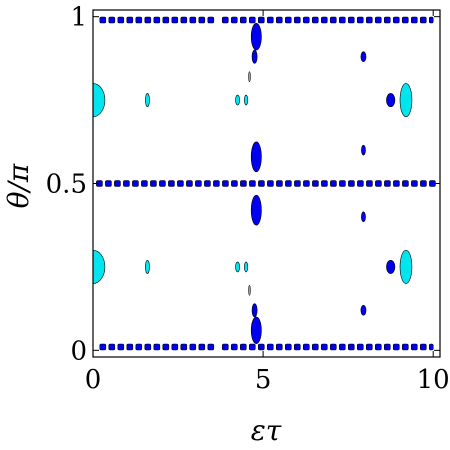  I want to click on y-axis-label: θ/π, so click(18, 185).